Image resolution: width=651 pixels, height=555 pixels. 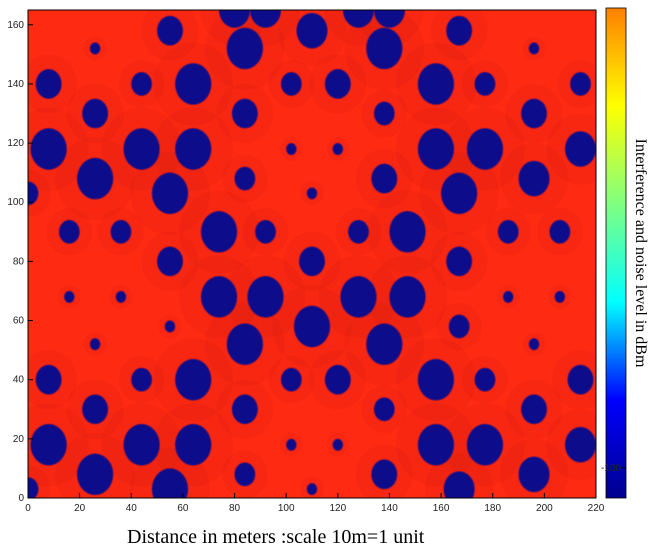 What do you see at coordinates (21, 498) in the screenshot?
I see `y-tick-label-0: 0` at bounding box center [21, 498].